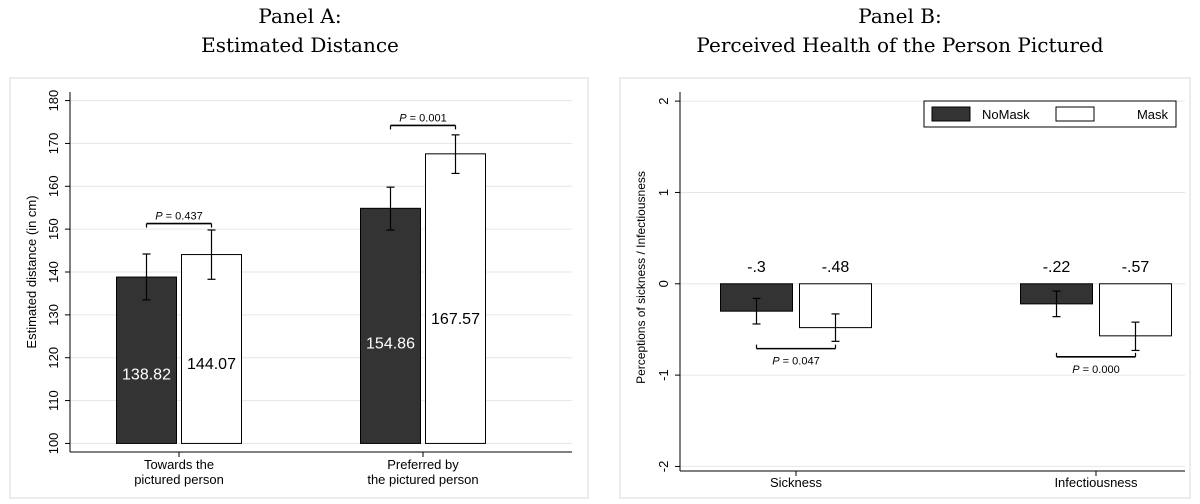 This screenshot has height=504, width=1200. I want to click on panel-a-ytick-label: 140, so click(53, 272).